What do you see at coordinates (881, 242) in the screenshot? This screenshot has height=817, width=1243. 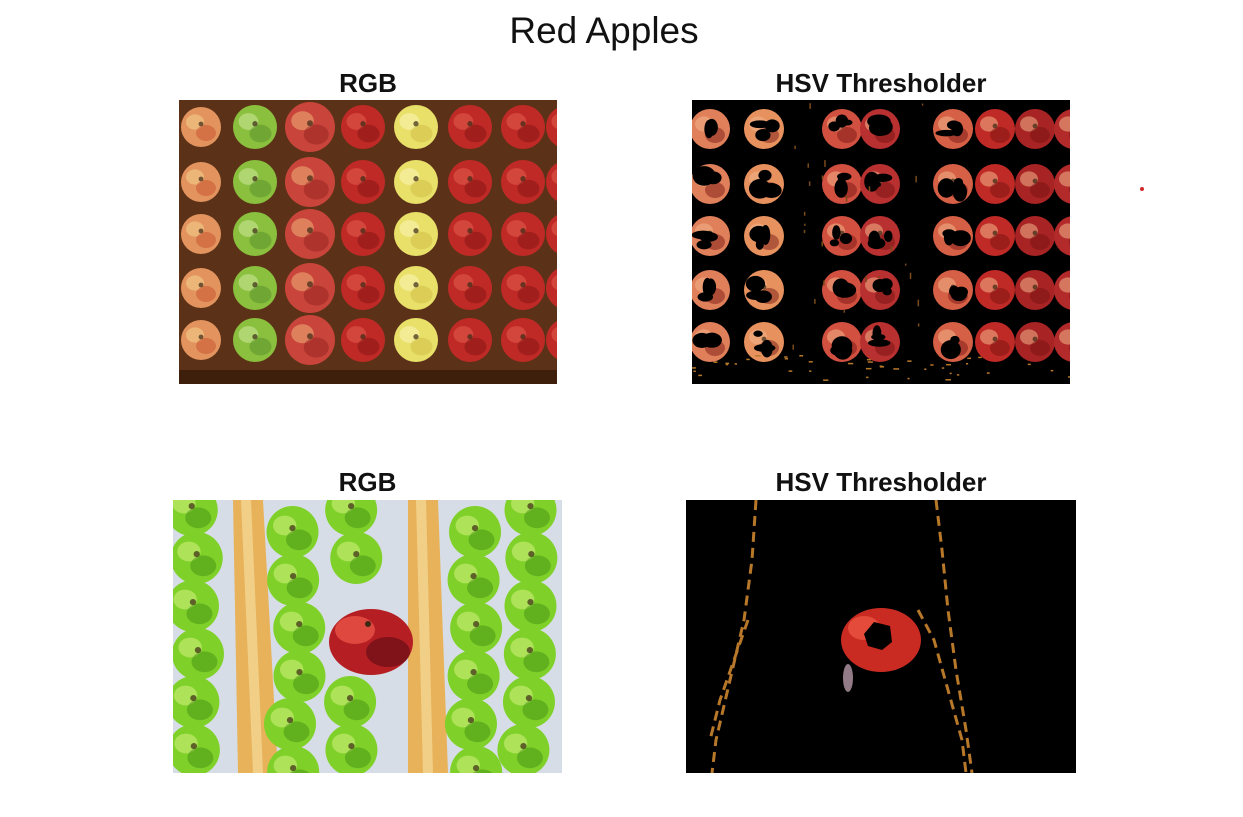 I see `hsv-mask-red-apples` at bounding box center [881, 242].